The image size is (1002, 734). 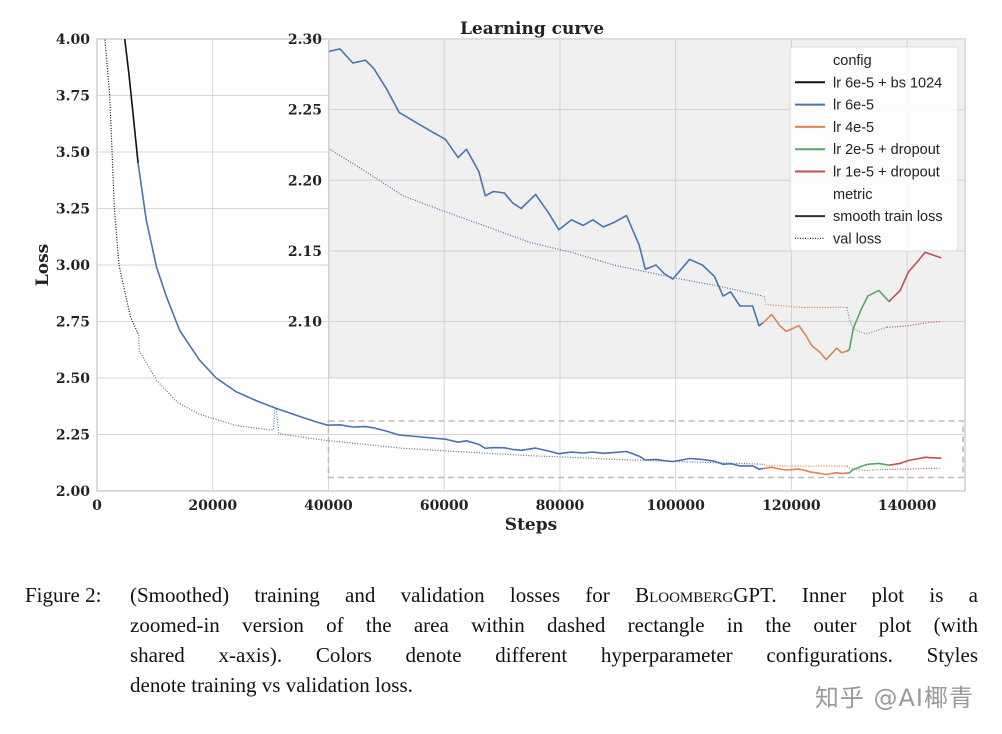 I want to click on outer-y-tick-label: 4.00, so click(x=73, y=40).